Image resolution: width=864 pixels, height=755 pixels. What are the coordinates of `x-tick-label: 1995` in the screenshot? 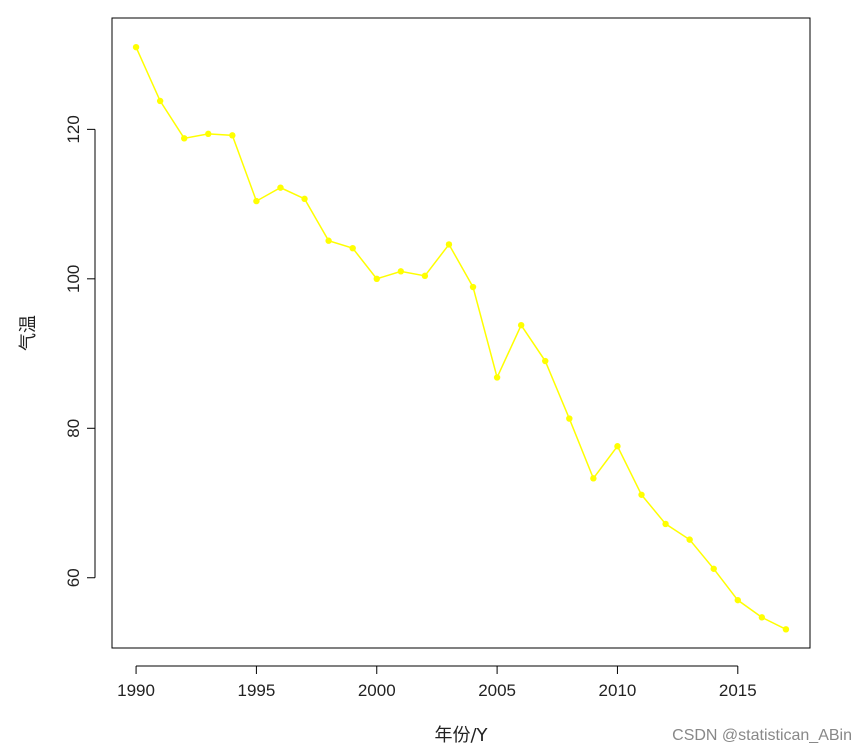 It's located at (256, 690).